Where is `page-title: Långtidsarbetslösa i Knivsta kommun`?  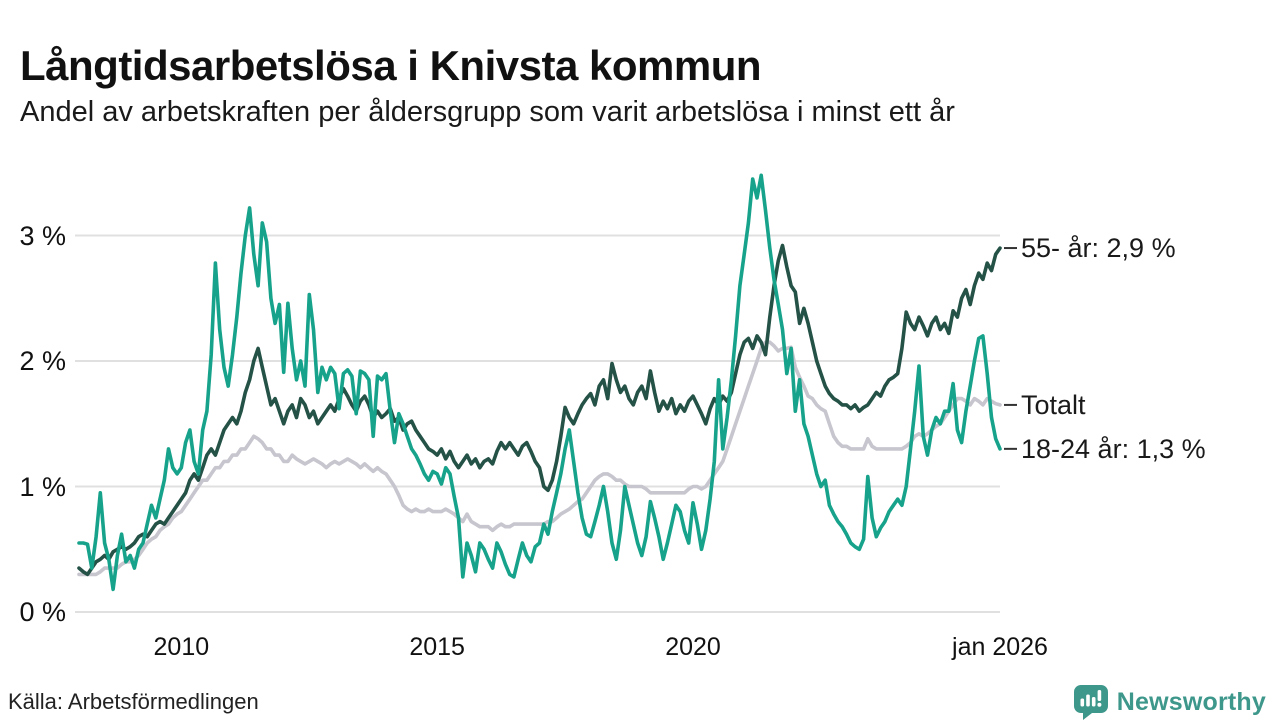 page-title: Långtidsarbetslösa i Knivsta kommun is located at coordinates (391, 66).